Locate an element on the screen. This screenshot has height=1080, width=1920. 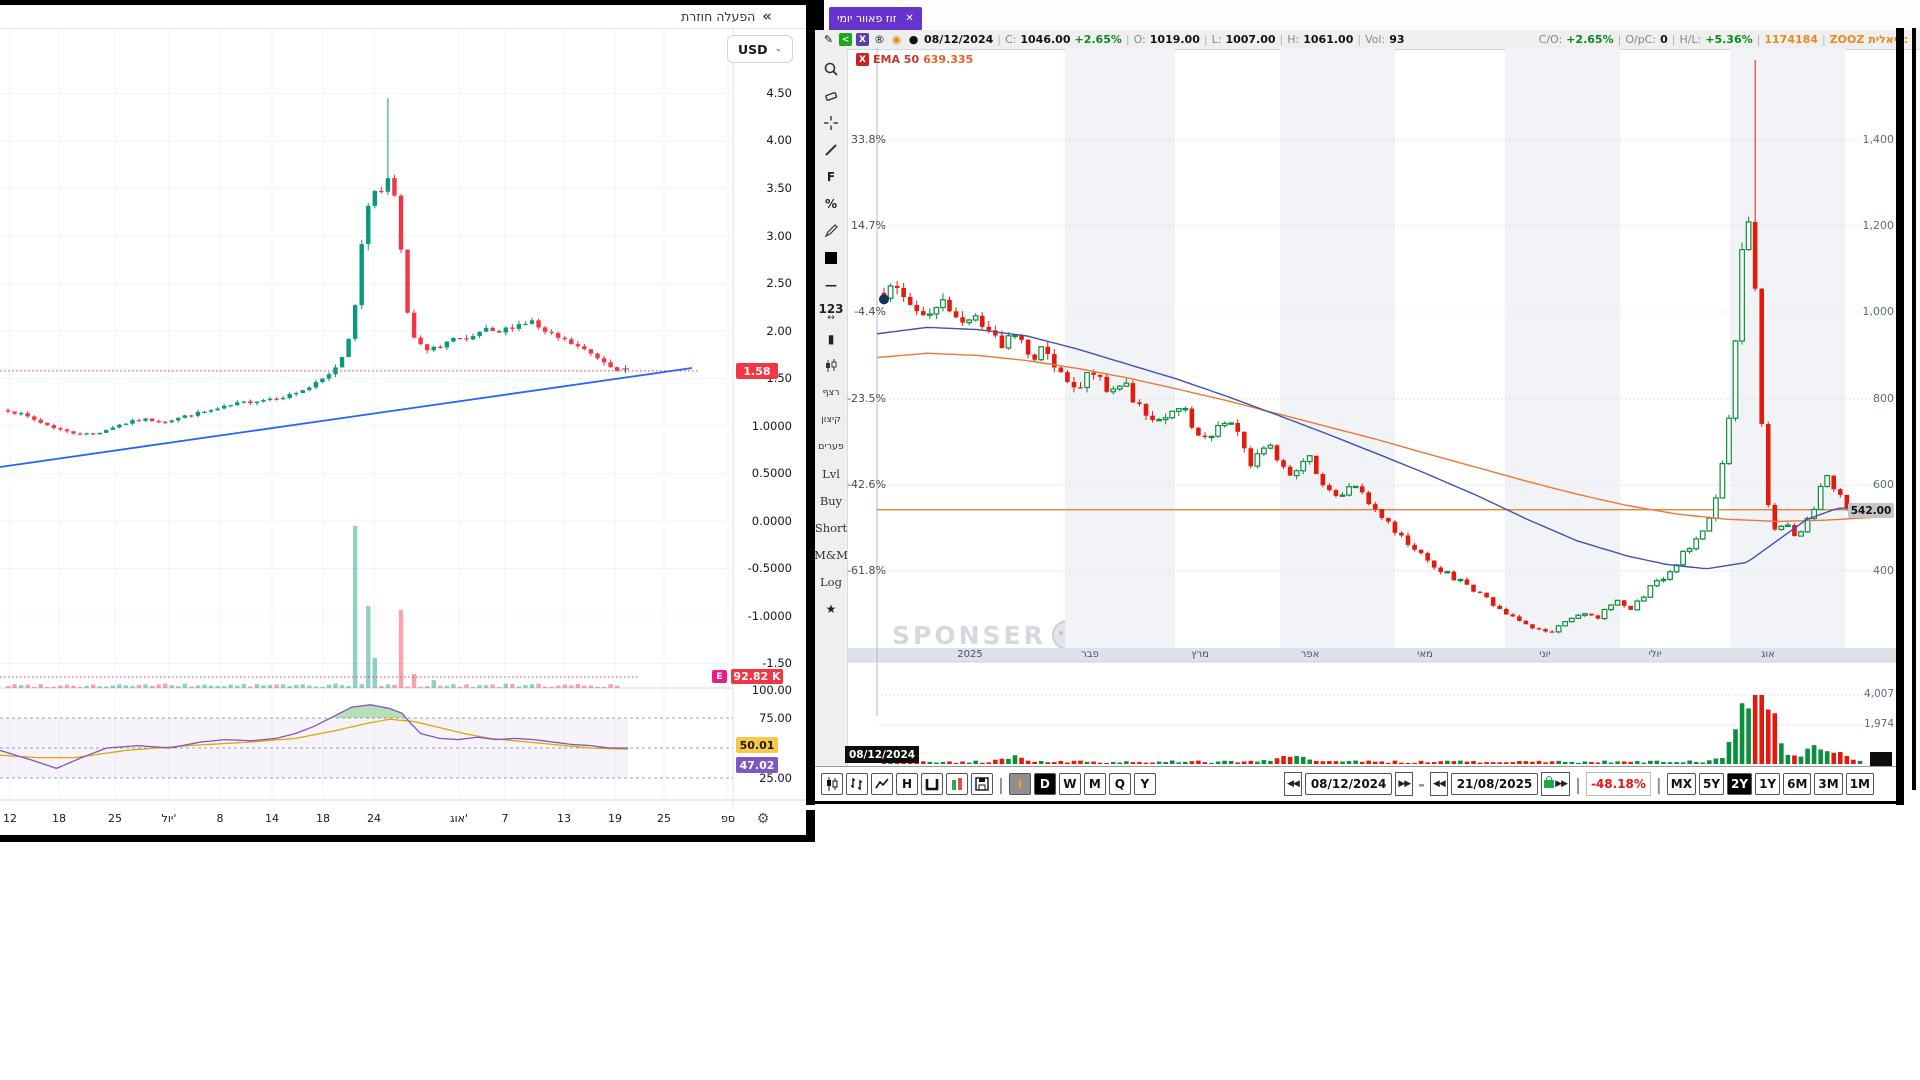
edit-icon is located at coordinates (831, 230).